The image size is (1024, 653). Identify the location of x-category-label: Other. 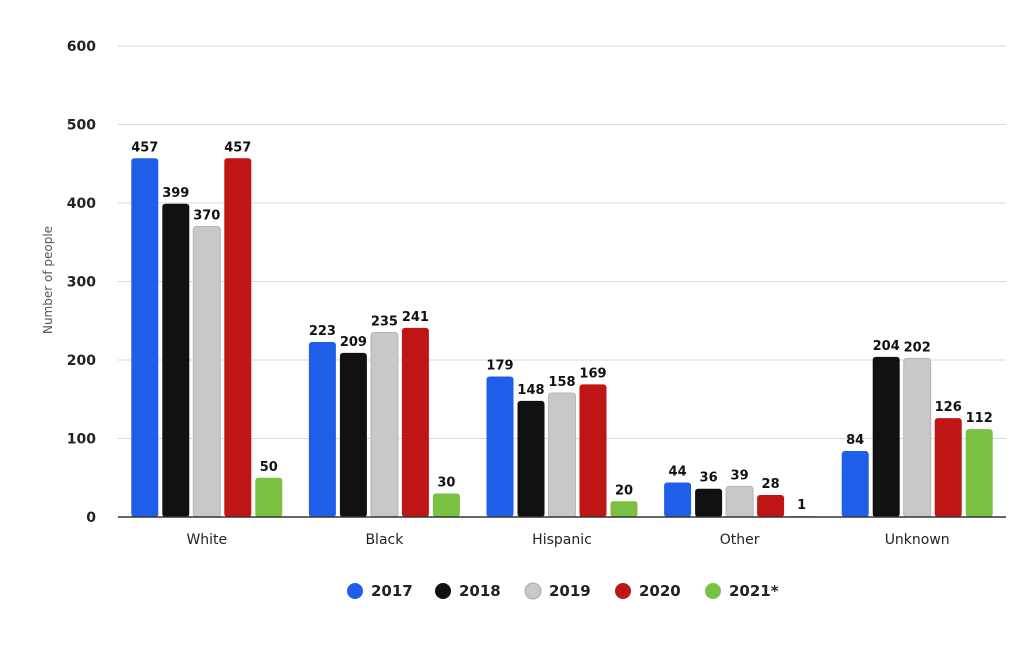
(740, 540).